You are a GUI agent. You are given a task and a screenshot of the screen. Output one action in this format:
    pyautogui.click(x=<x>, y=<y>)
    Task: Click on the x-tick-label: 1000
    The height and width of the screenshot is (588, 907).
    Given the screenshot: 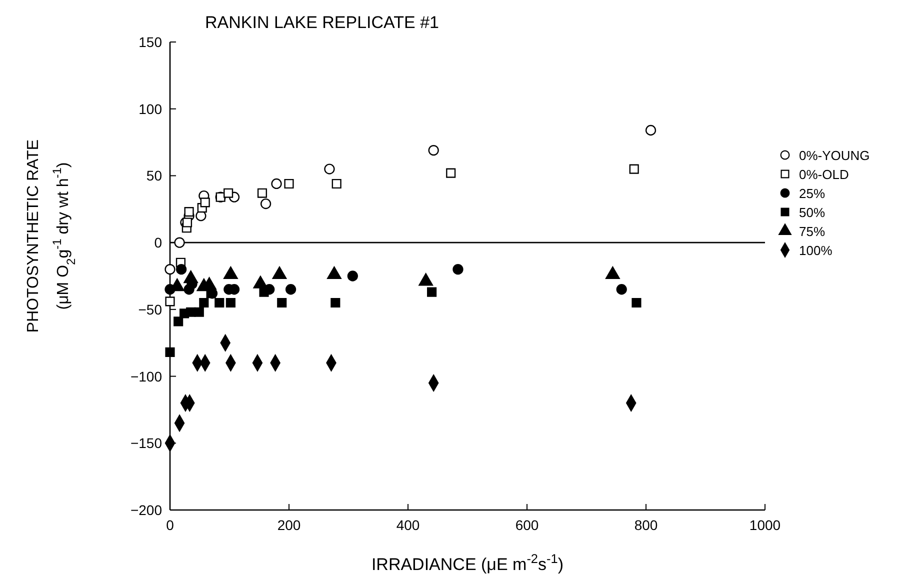 What is the action you would take?
    pyautogui.click(x=765, y=525)
    